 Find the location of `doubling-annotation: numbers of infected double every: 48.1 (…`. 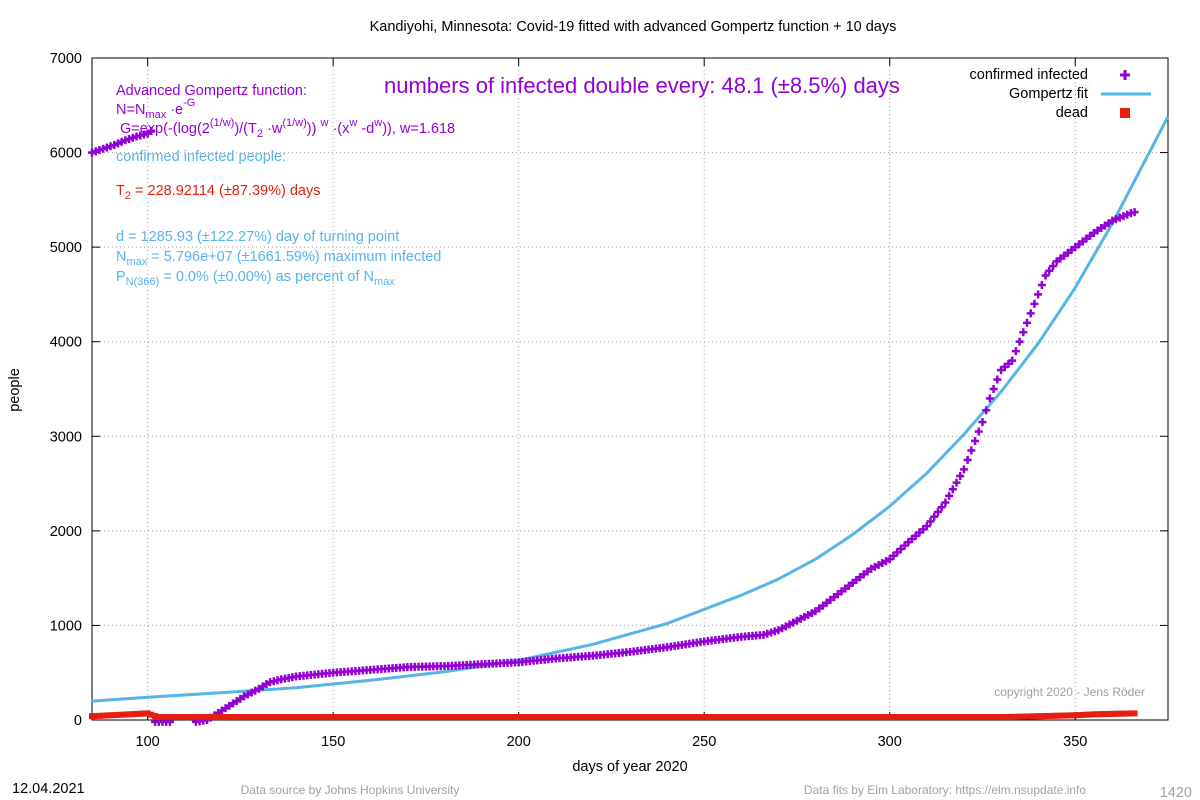

doubling-annotation: numbers of infected double every: 48.1 (… is located at coordinates (642, 85).